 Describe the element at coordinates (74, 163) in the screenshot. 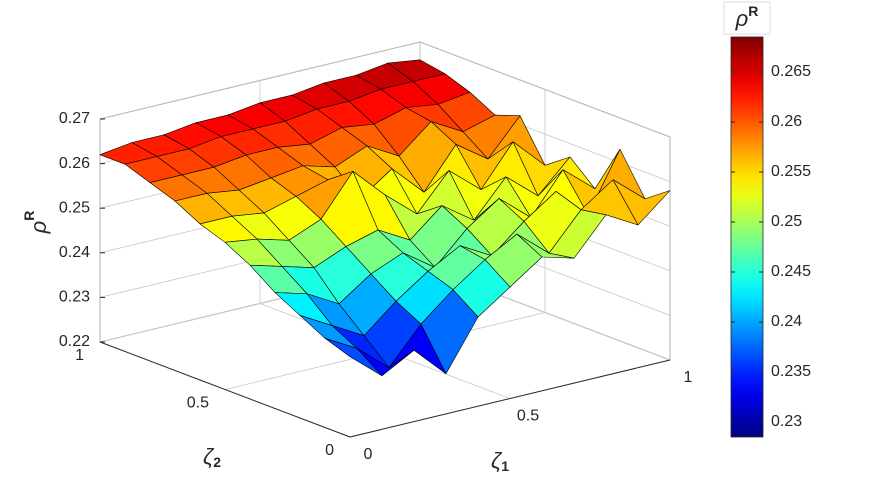

I see `z-tick-label: 0.26` at that location.